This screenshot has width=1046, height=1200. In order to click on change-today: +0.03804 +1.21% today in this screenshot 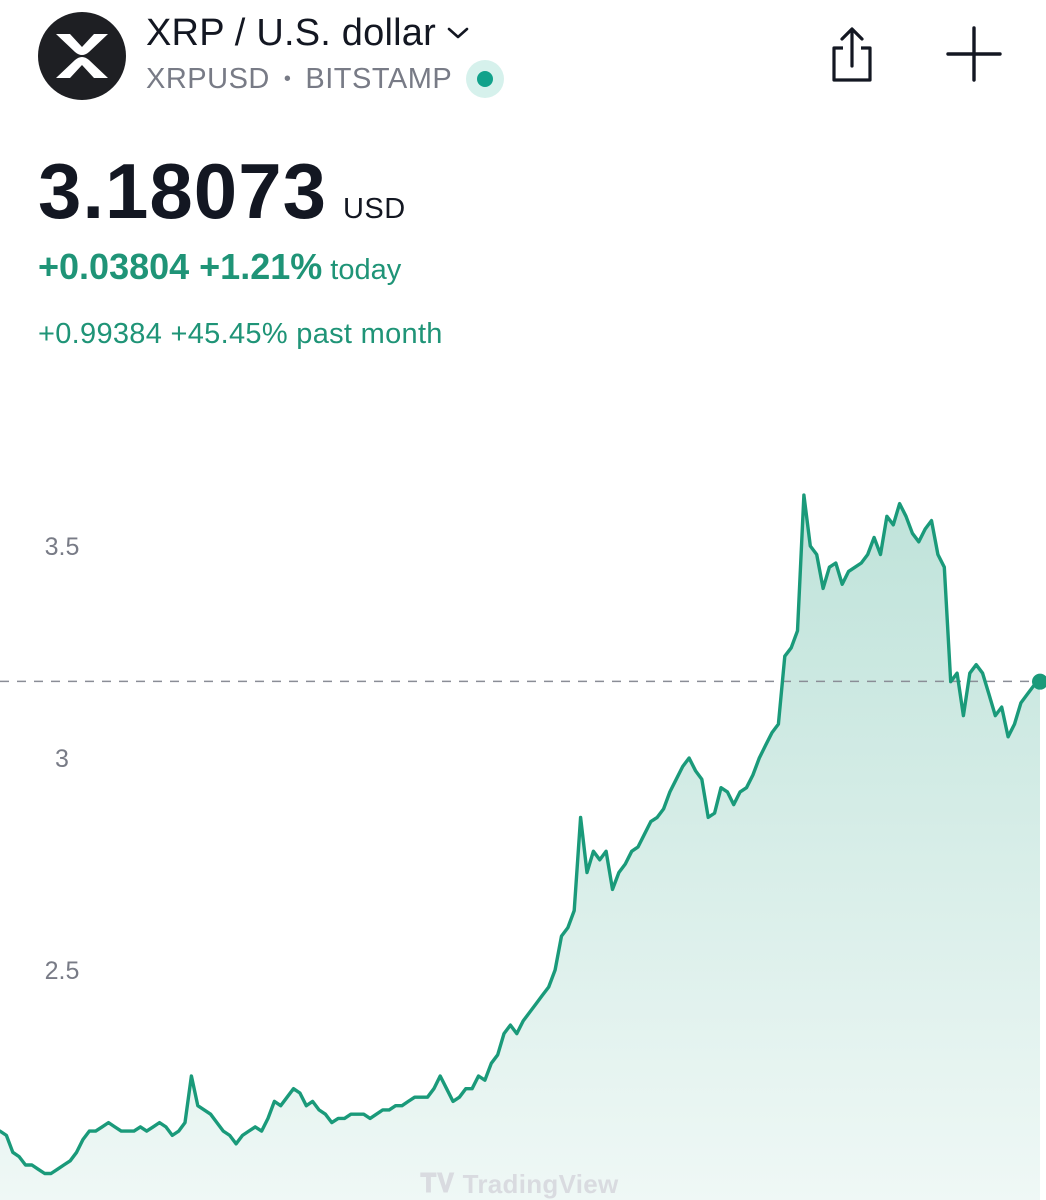, I will do `click(219, 267)`.